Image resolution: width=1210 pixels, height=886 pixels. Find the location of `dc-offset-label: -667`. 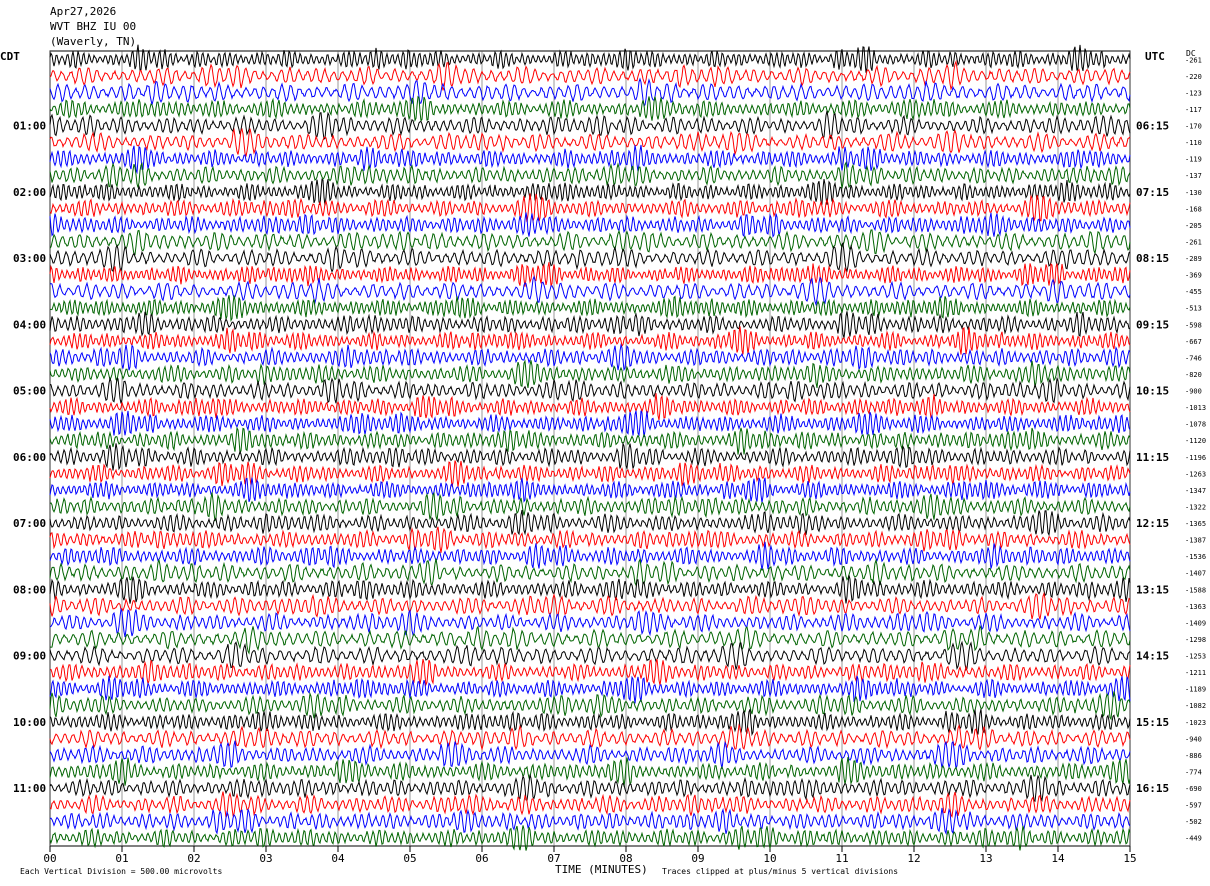

dc-offset-label: -667 is located at coordinates (1193, 342).